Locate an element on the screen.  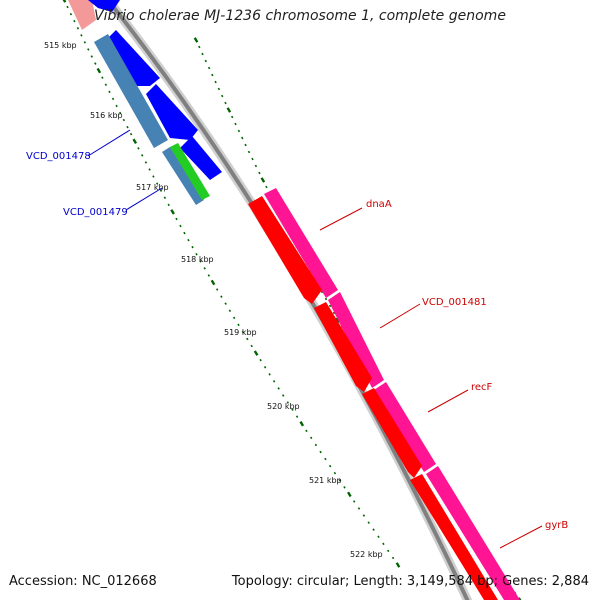
tick-label: 515 kbp is located at coordinates (60, 45).